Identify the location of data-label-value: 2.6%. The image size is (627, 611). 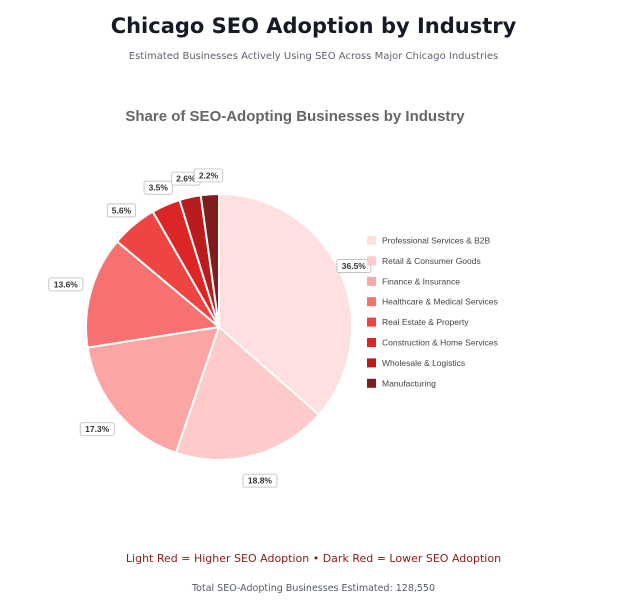
(186, 179).